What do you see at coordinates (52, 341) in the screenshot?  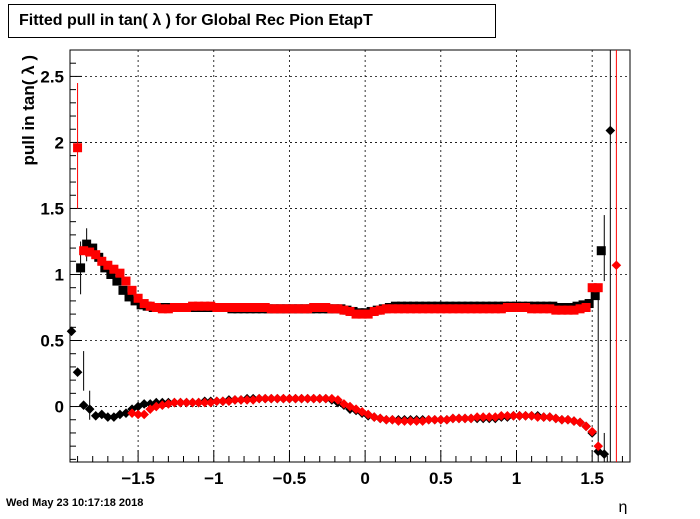 I see `y-tick-label: 0.5` at bounding box center [52, 341].